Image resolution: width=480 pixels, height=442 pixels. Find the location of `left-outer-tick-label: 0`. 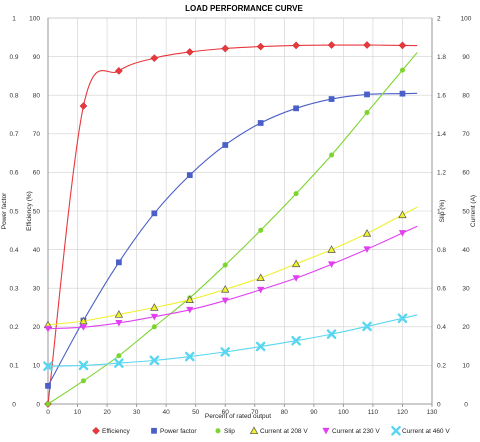

left-outer-tick-label: 0 is located at coordinates (14, 404).